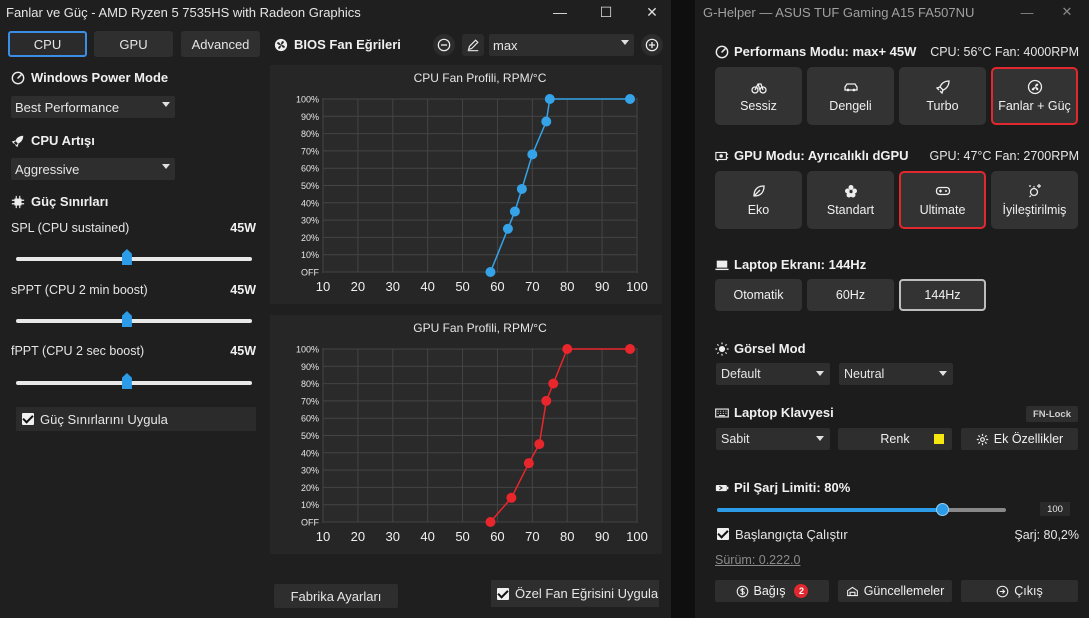 This screenshot has width=1089, height=618. I want to click on cpu-boost-select: Aggressive, so click(93, 169).